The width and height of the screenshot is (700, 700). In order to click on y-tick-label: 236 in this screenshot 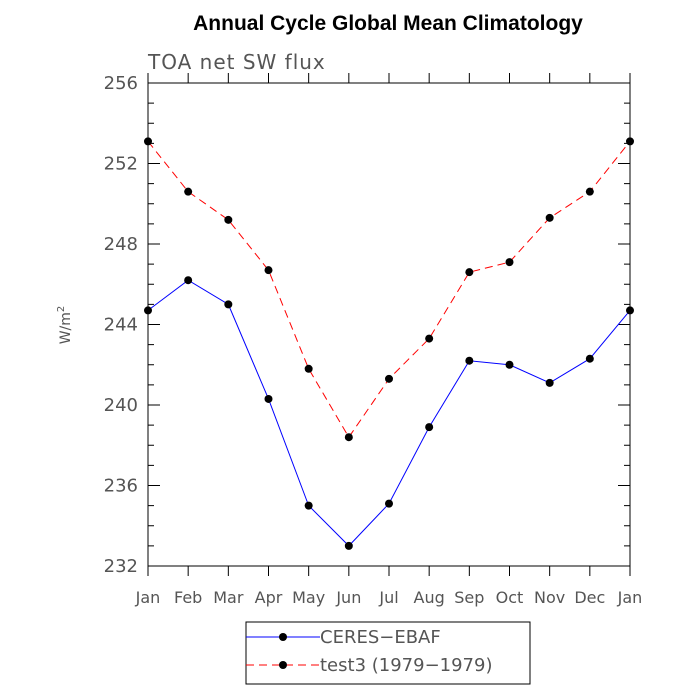, I will do `click(121, 486)`.